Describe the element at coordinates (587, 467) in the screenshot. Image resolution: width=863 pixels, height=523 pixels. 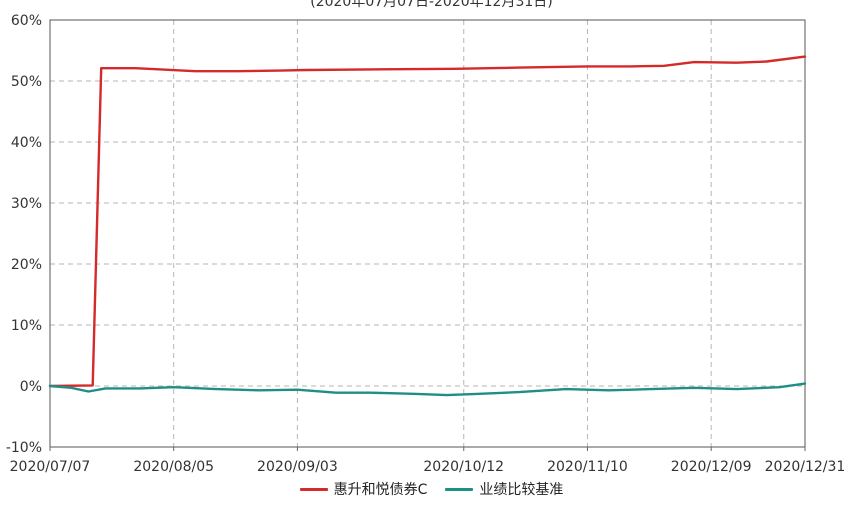
I see `x-tick-label: 2020/11/10` at that location.